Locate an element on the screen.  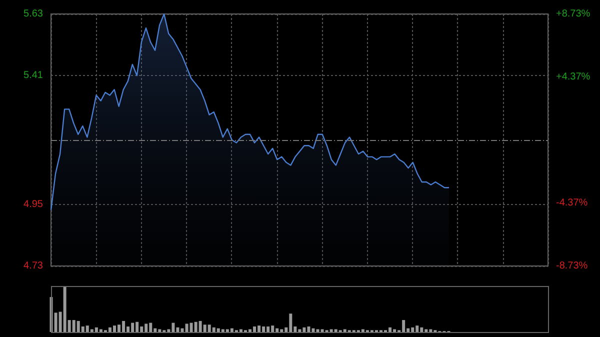
y-tick-label: 4.73 is located at coordinates (34, 266).